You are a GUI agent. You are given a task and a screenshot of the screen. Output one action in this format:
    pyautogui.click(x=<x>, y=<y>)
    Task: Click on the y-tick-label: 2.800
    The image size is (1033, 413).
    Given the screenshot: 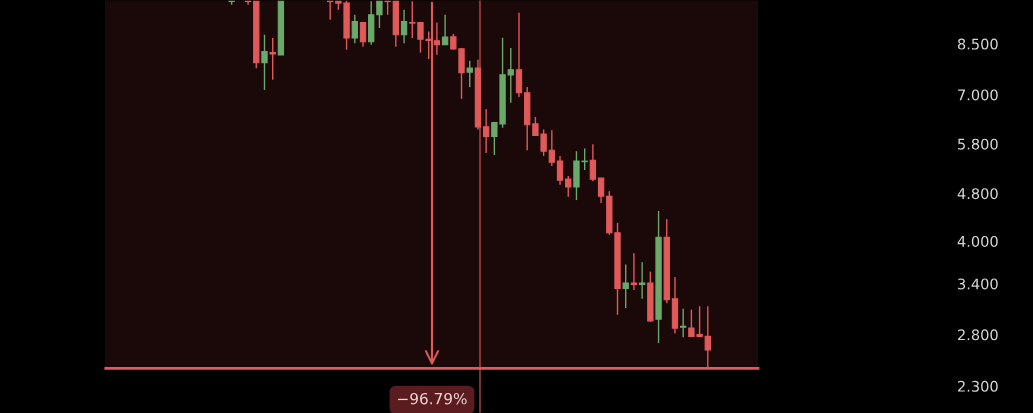 What is the action you would take?
    pyautogui.click(x=978, y=335)
    